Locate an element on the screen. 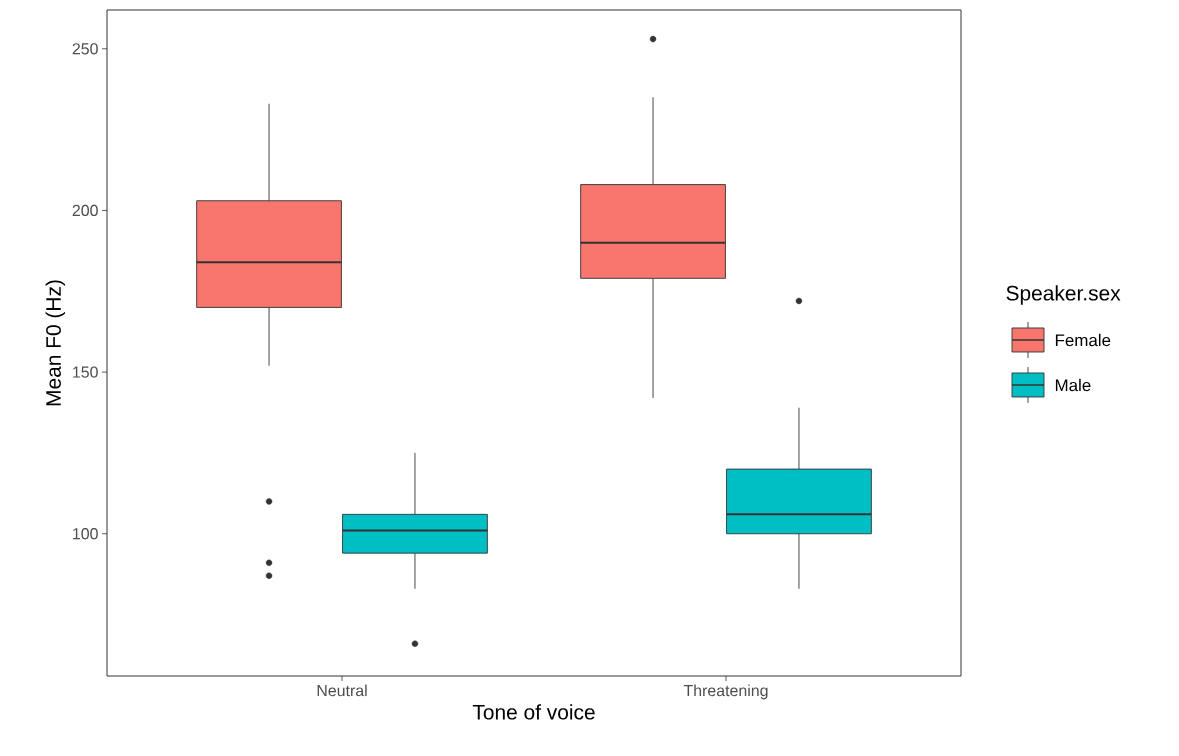 The image size is (1179, 756). x-tick-label: Threatening is located at coordinates (725, 692).